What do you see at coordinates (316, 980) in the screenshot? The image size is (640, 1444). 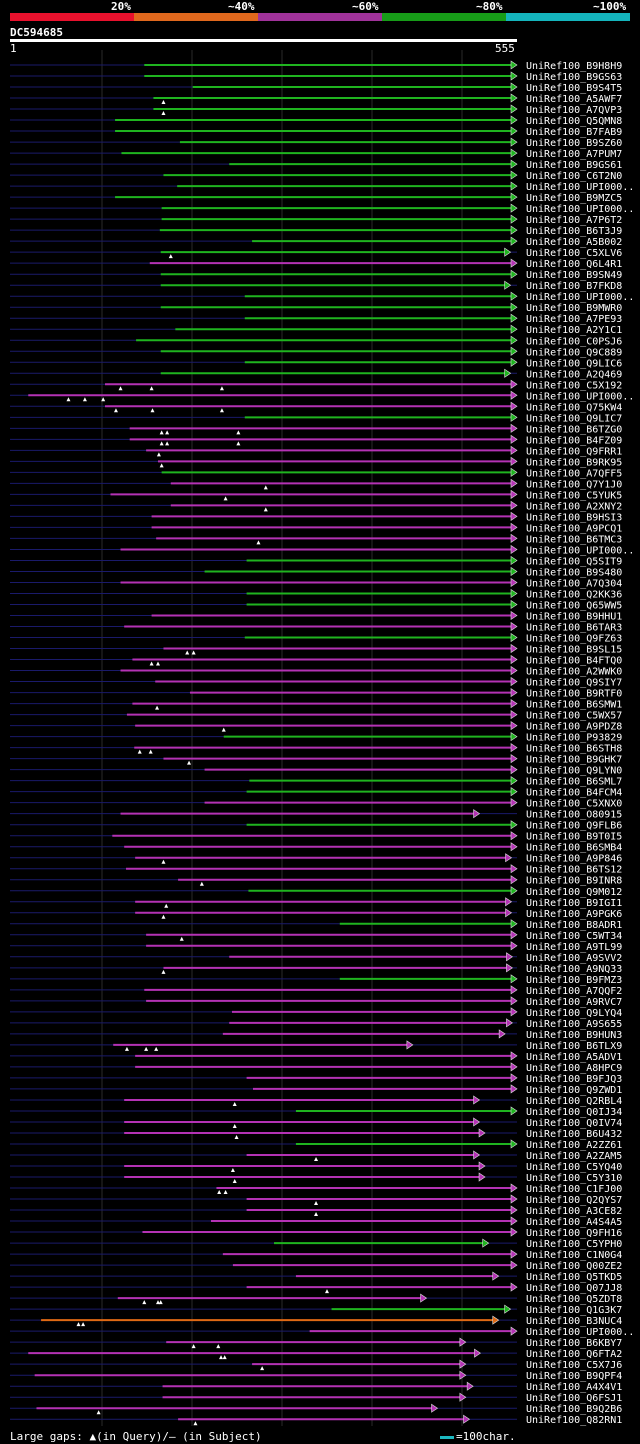 I see `hit-row: UniRef100_B9FMZ3` at bounding box center [316, 980].